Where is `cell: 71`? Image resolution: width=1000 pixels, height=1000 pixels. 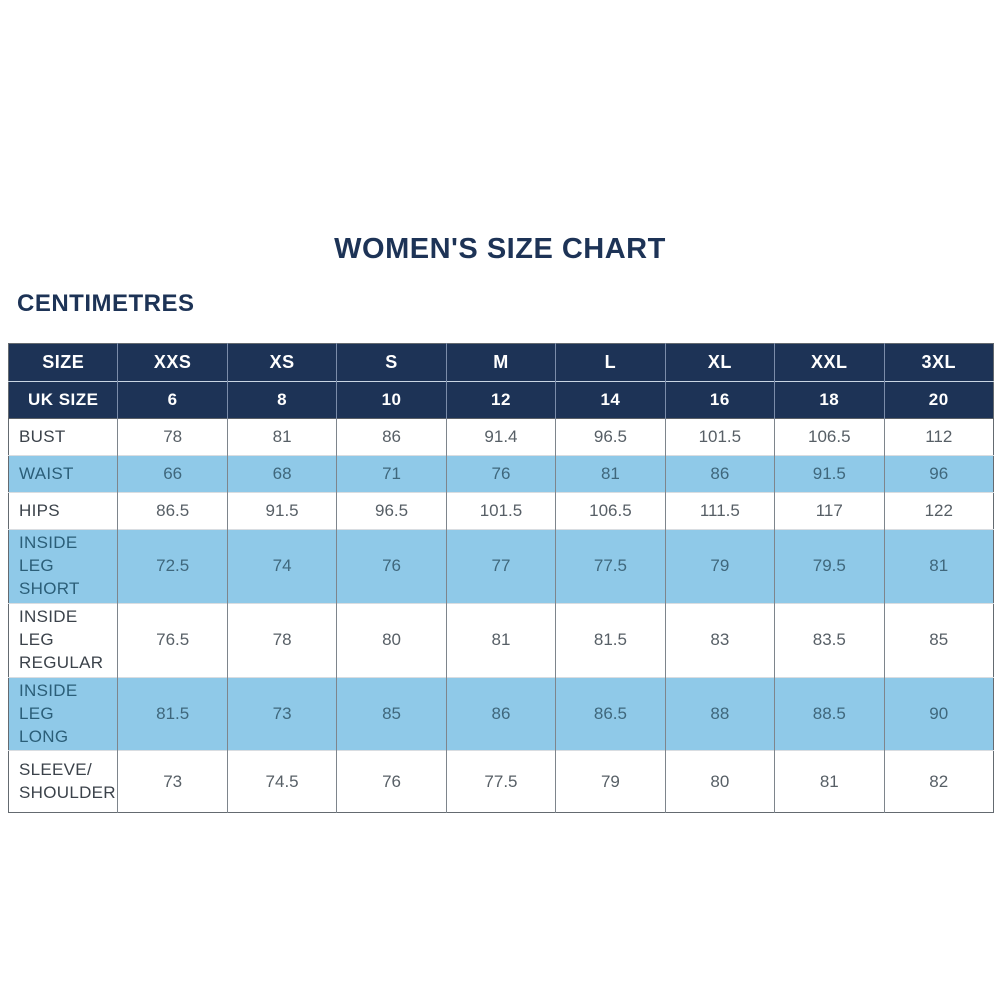
cell: 71 is located at coordinates (391, 474).